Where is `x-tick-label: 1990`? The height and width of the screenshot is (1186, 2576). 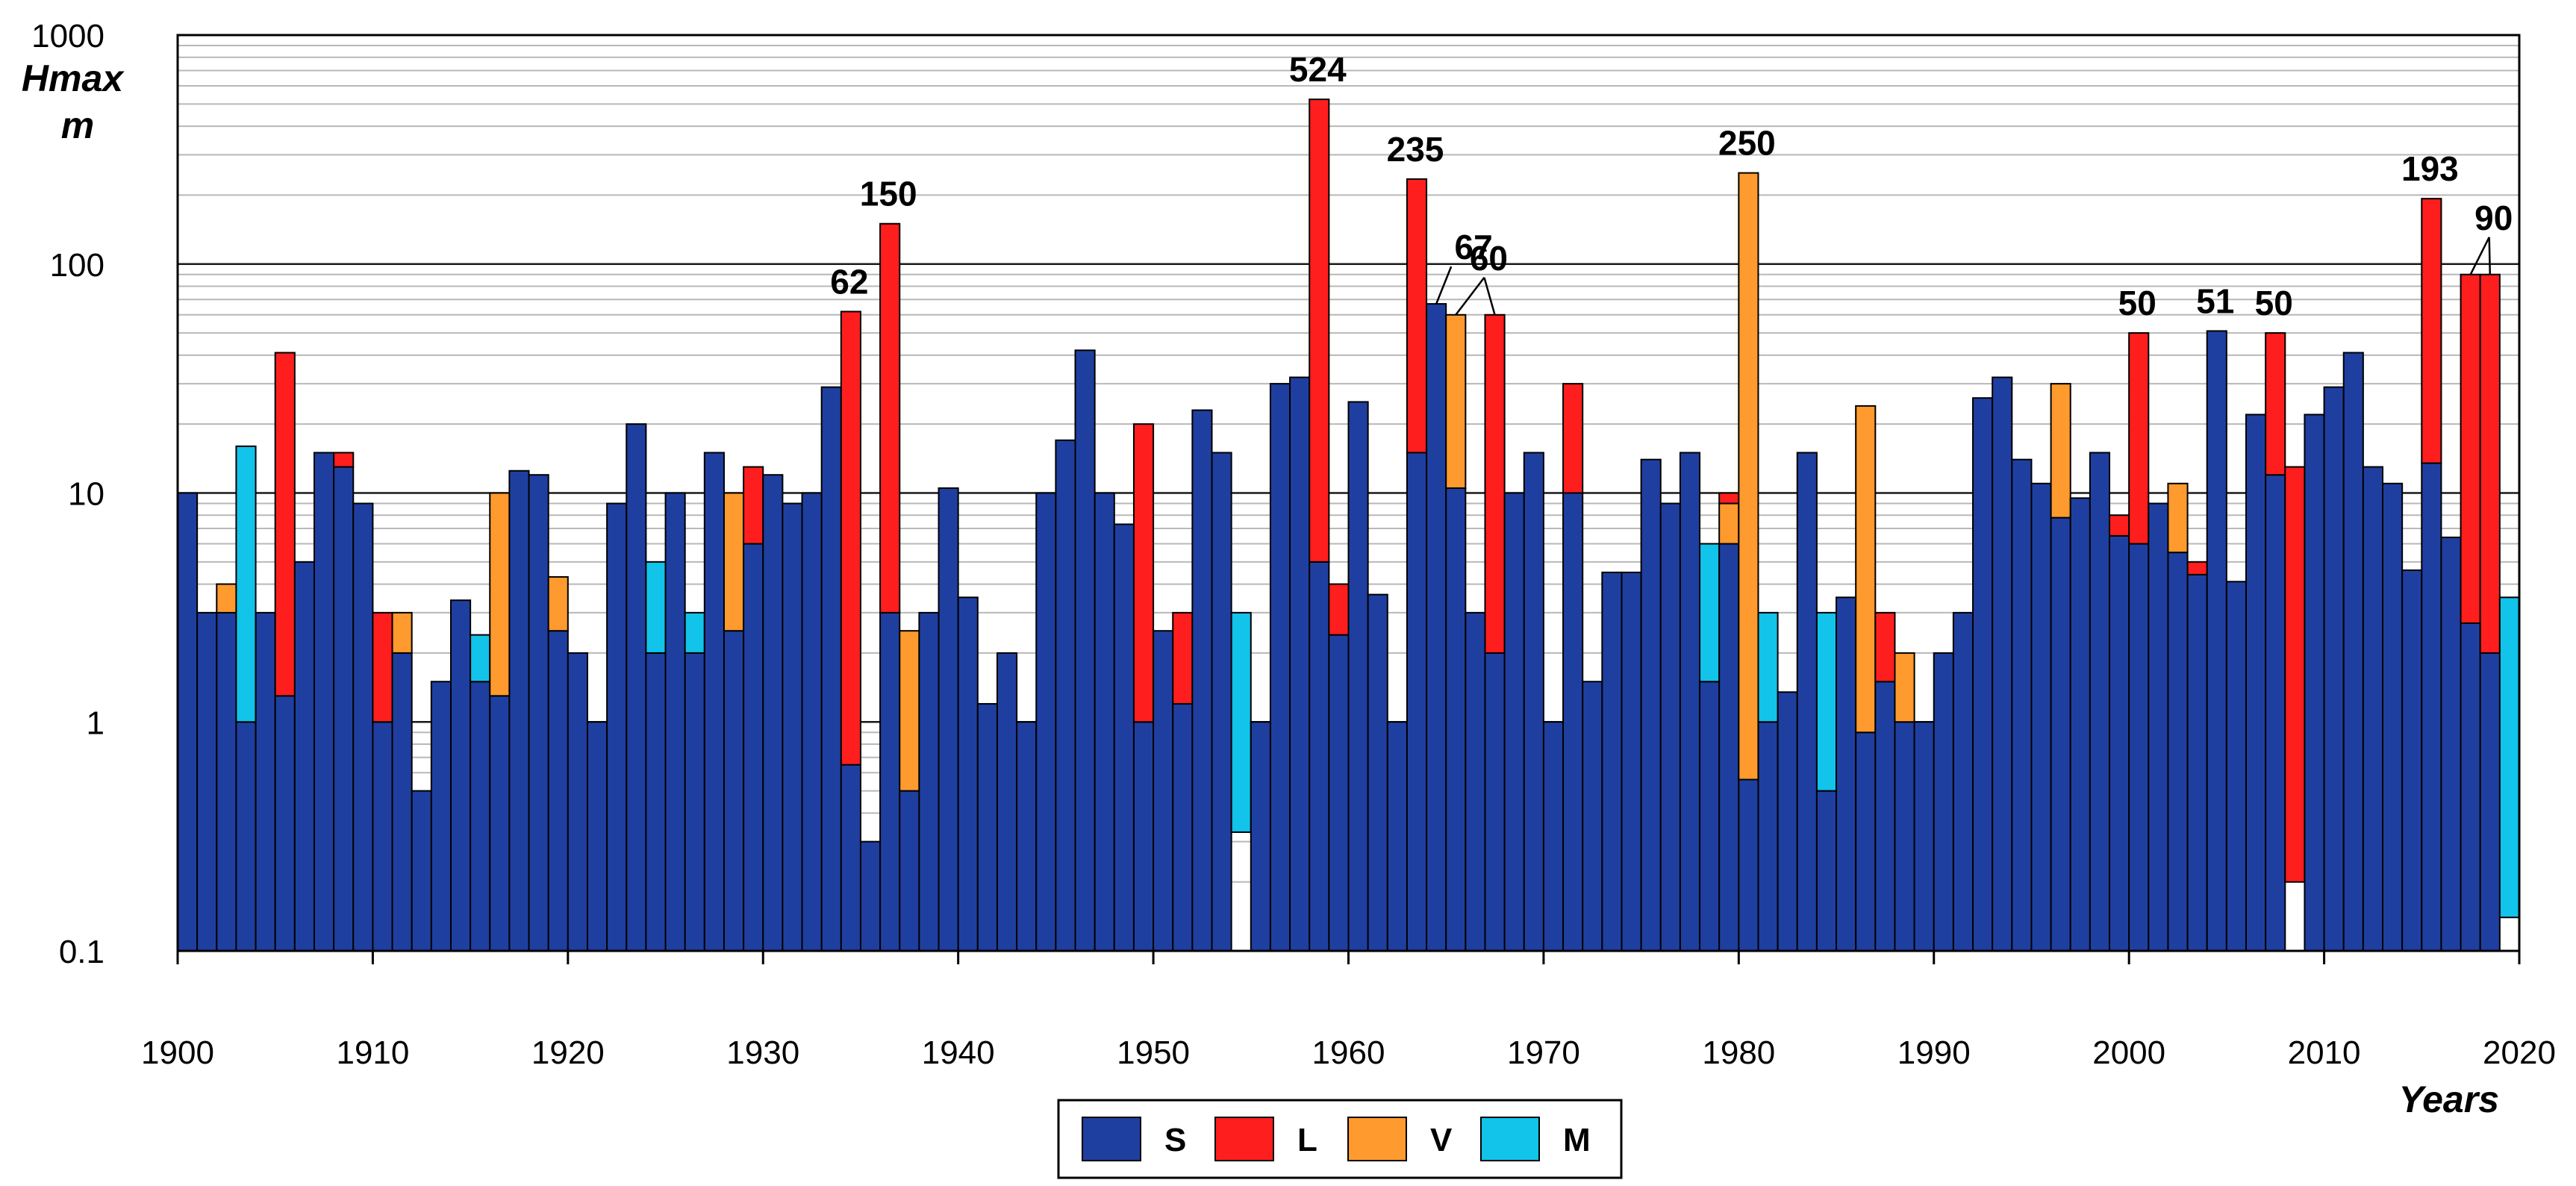 x-tick-label: 1990 is located at coordinates (1934, 1052).